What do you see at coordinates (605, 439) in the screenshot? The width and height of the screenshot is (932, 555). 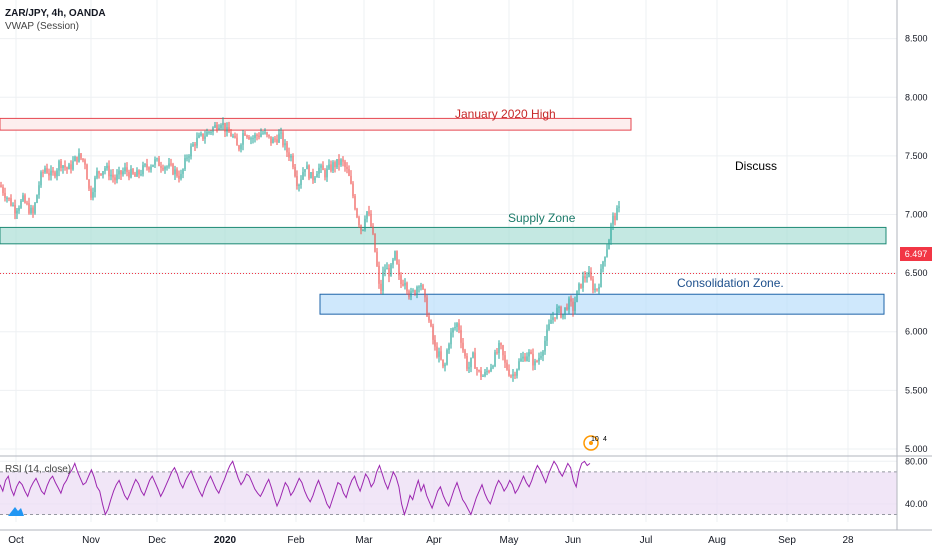 I see `events-count-b: 4` at bounding box center [605, 439].